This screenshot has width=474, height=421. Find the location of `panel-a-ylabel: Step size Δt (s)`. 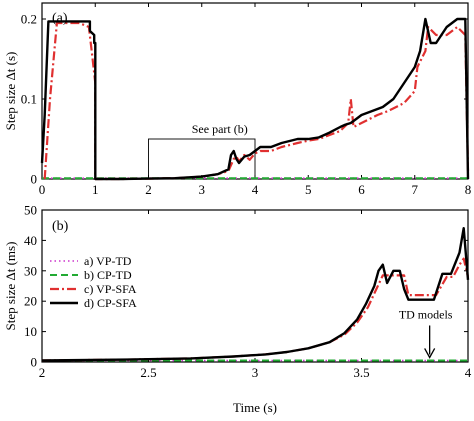

panel-a-ylabel: Step size Δt (s) is located at coordinates (10, 91).